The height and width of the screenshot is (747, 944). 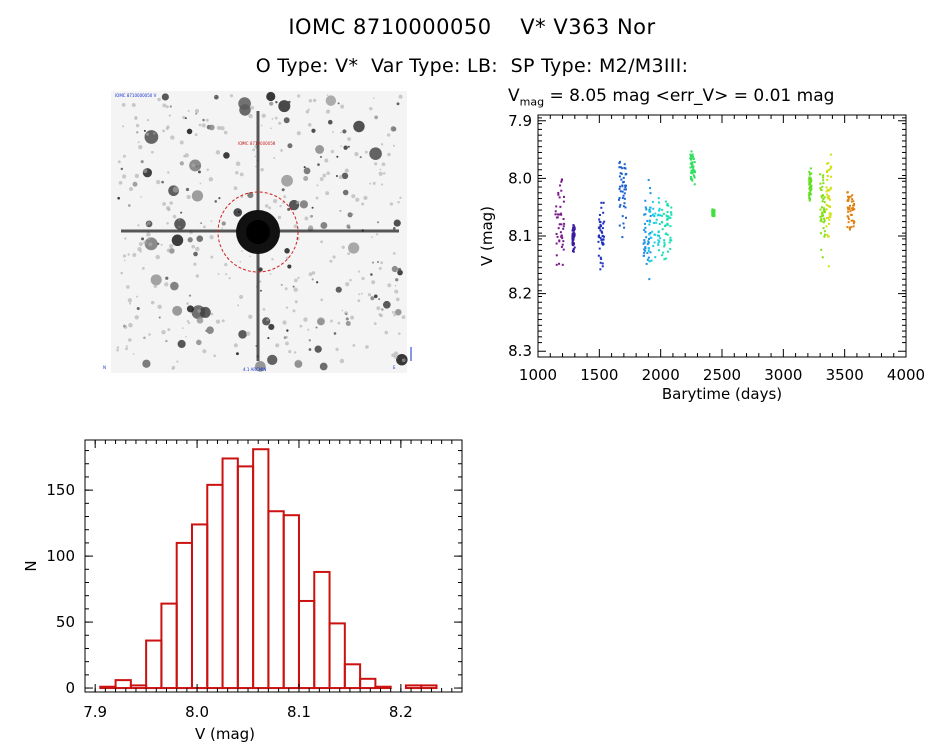 I want to click on image-scale-label: 4.1 ARCMIN, so click(x=254, y=369).